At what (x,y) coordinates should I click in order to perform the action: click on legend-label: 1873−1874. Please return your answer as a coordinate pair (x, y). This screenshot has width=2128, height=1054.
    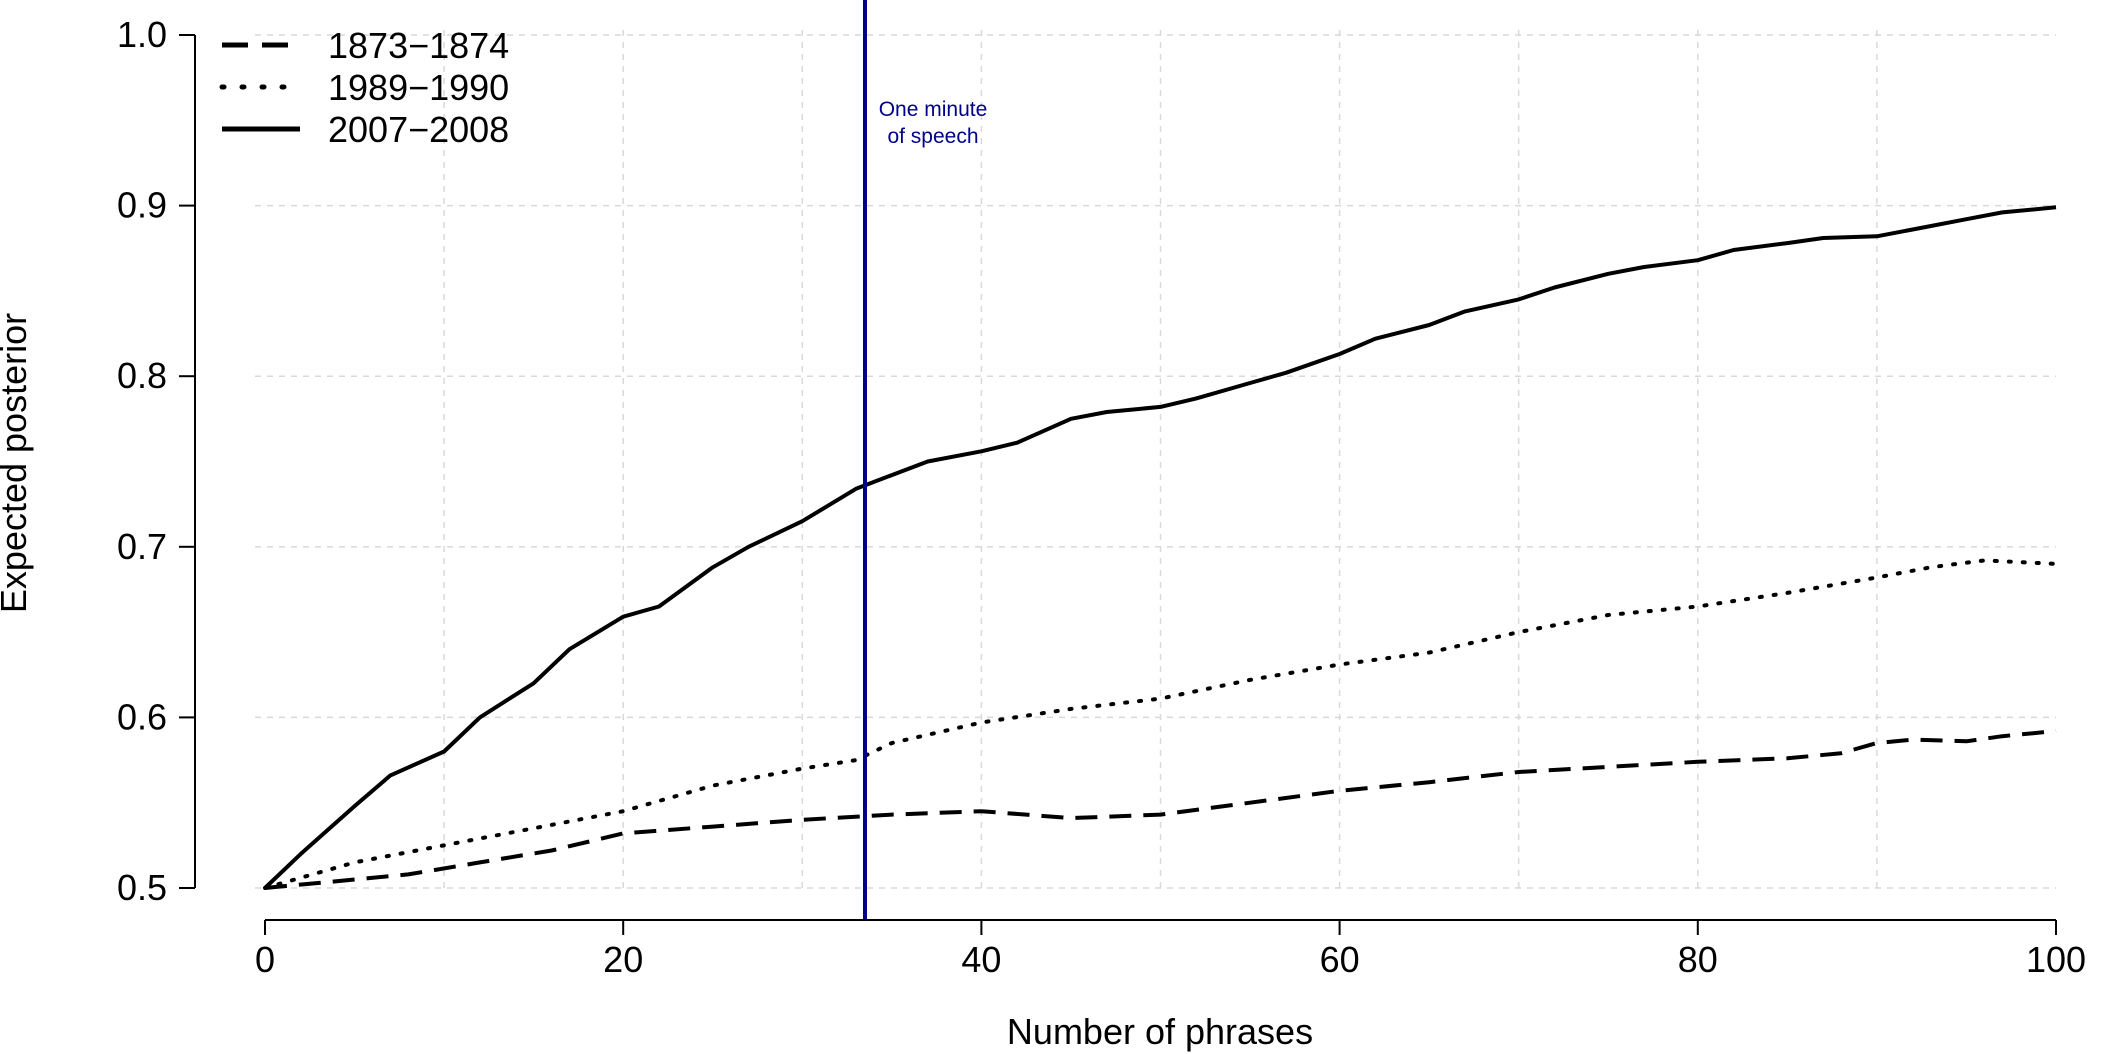
    Looking at the image, I should click on (418, 45).